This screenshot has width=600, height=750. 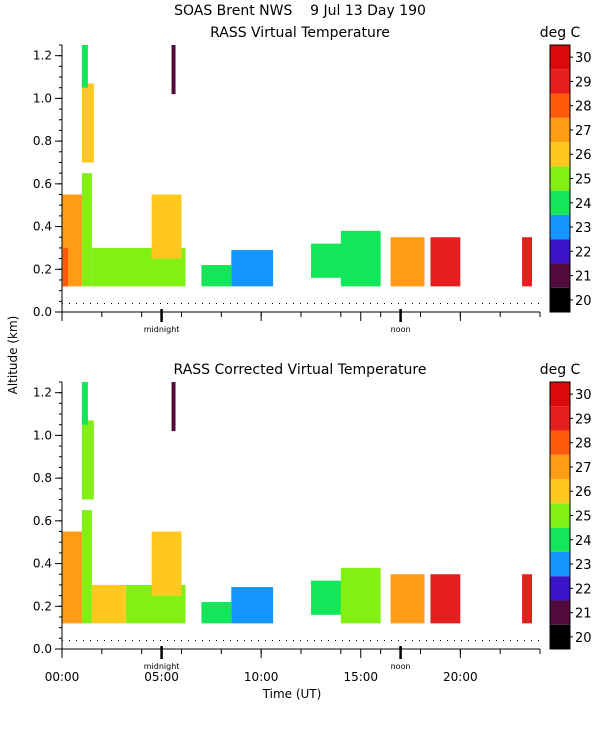 I want to click on colorbar-tick-label: 26, so click(x=583, y=492).